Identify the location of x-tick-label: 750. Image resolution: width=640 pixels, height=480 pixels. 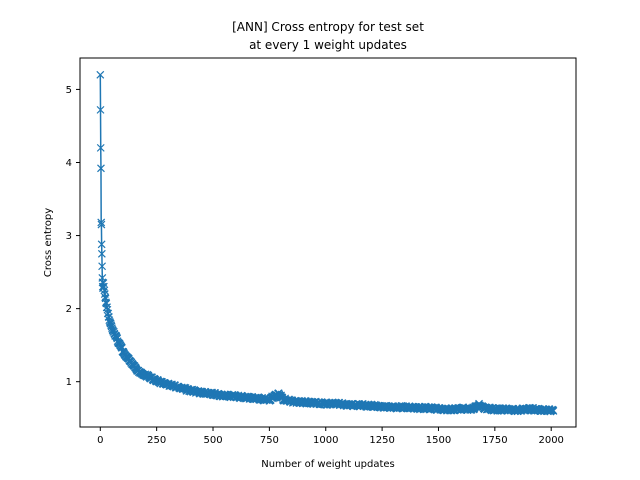
(269, 440).